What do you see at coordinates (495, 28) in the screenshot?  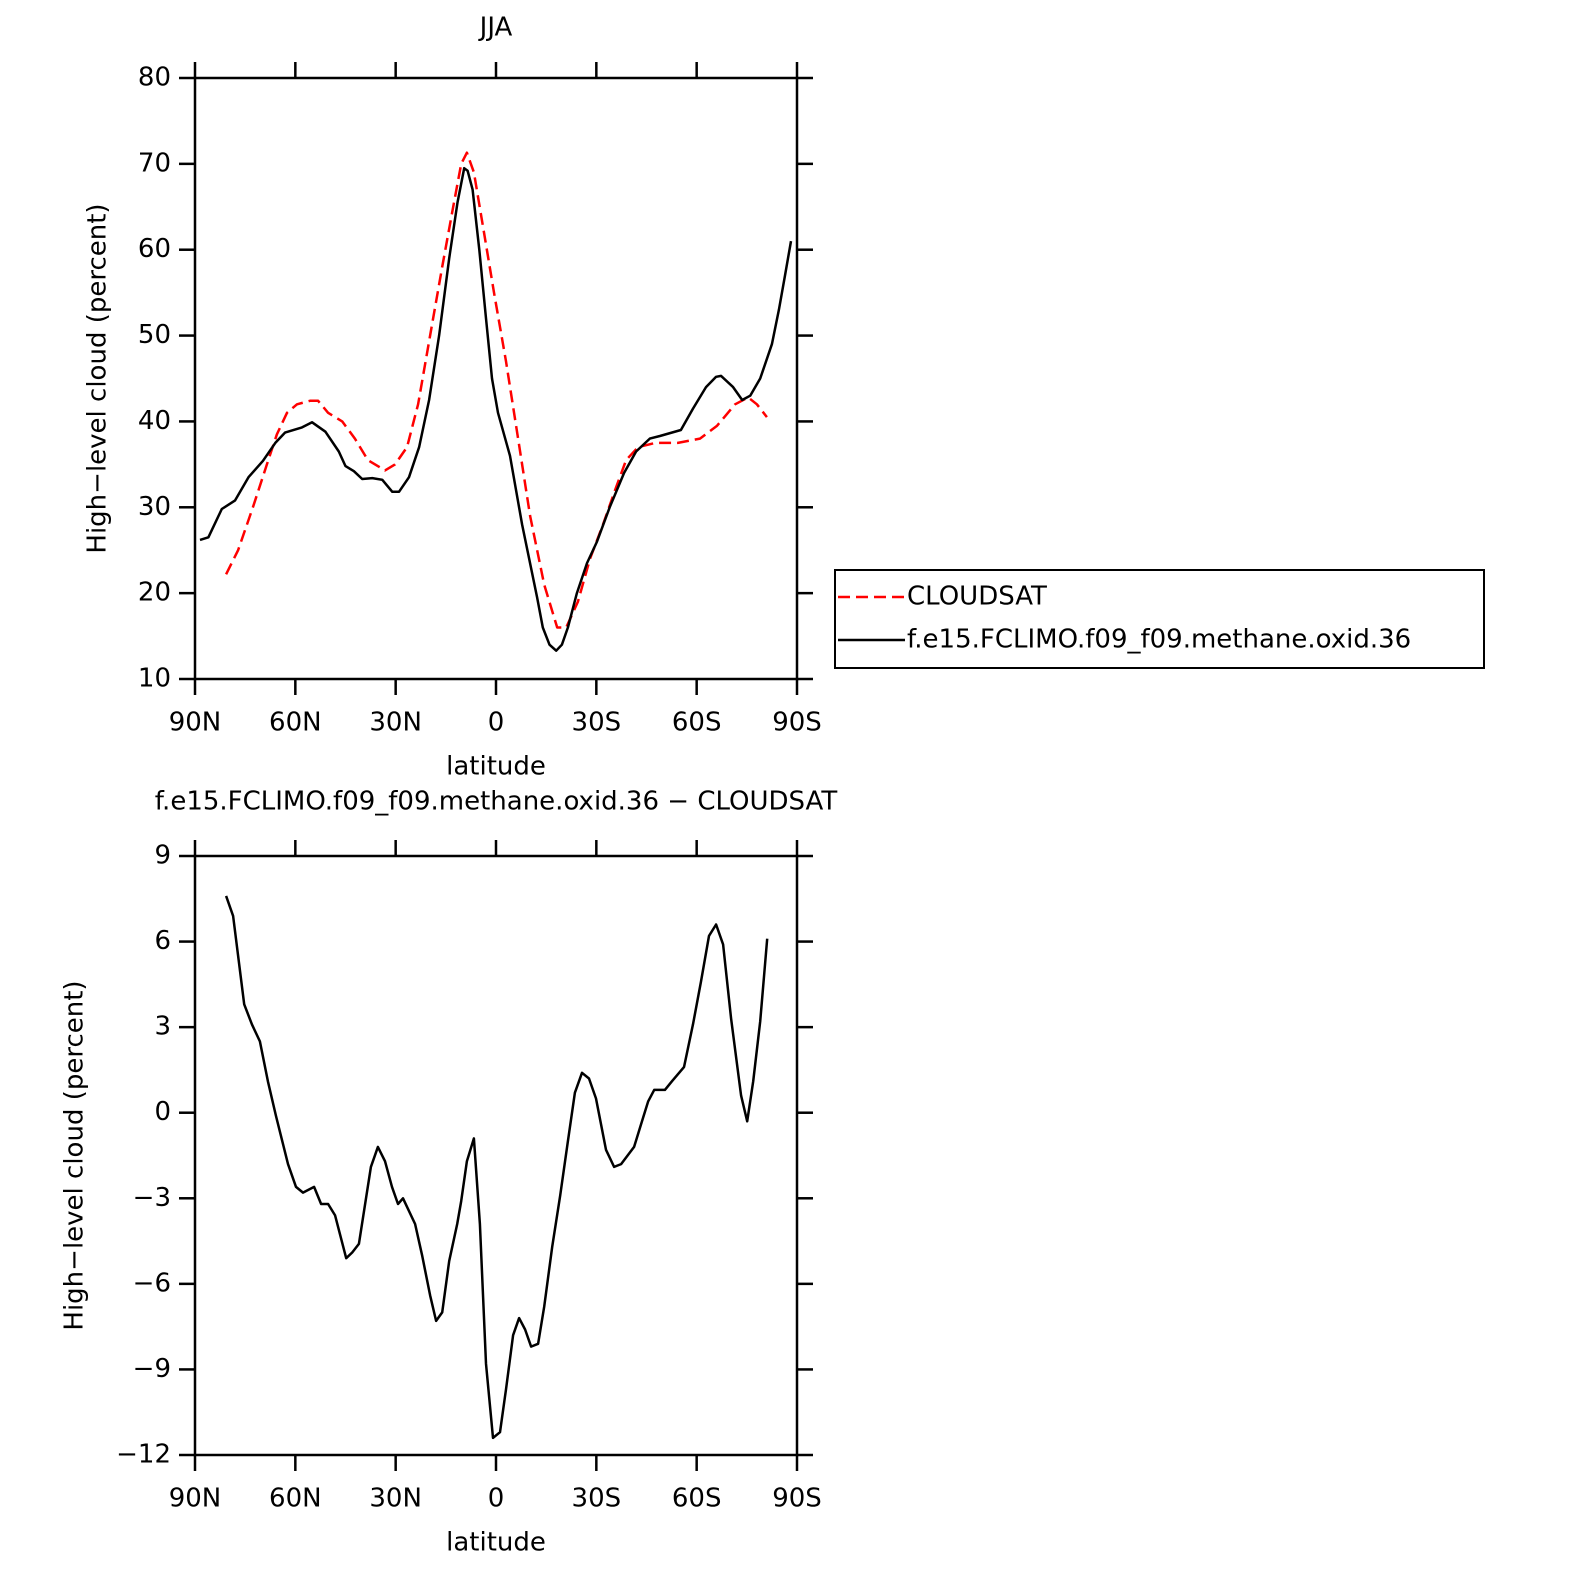 I see `chart-title: JJA` at bounding box center [495, 28].